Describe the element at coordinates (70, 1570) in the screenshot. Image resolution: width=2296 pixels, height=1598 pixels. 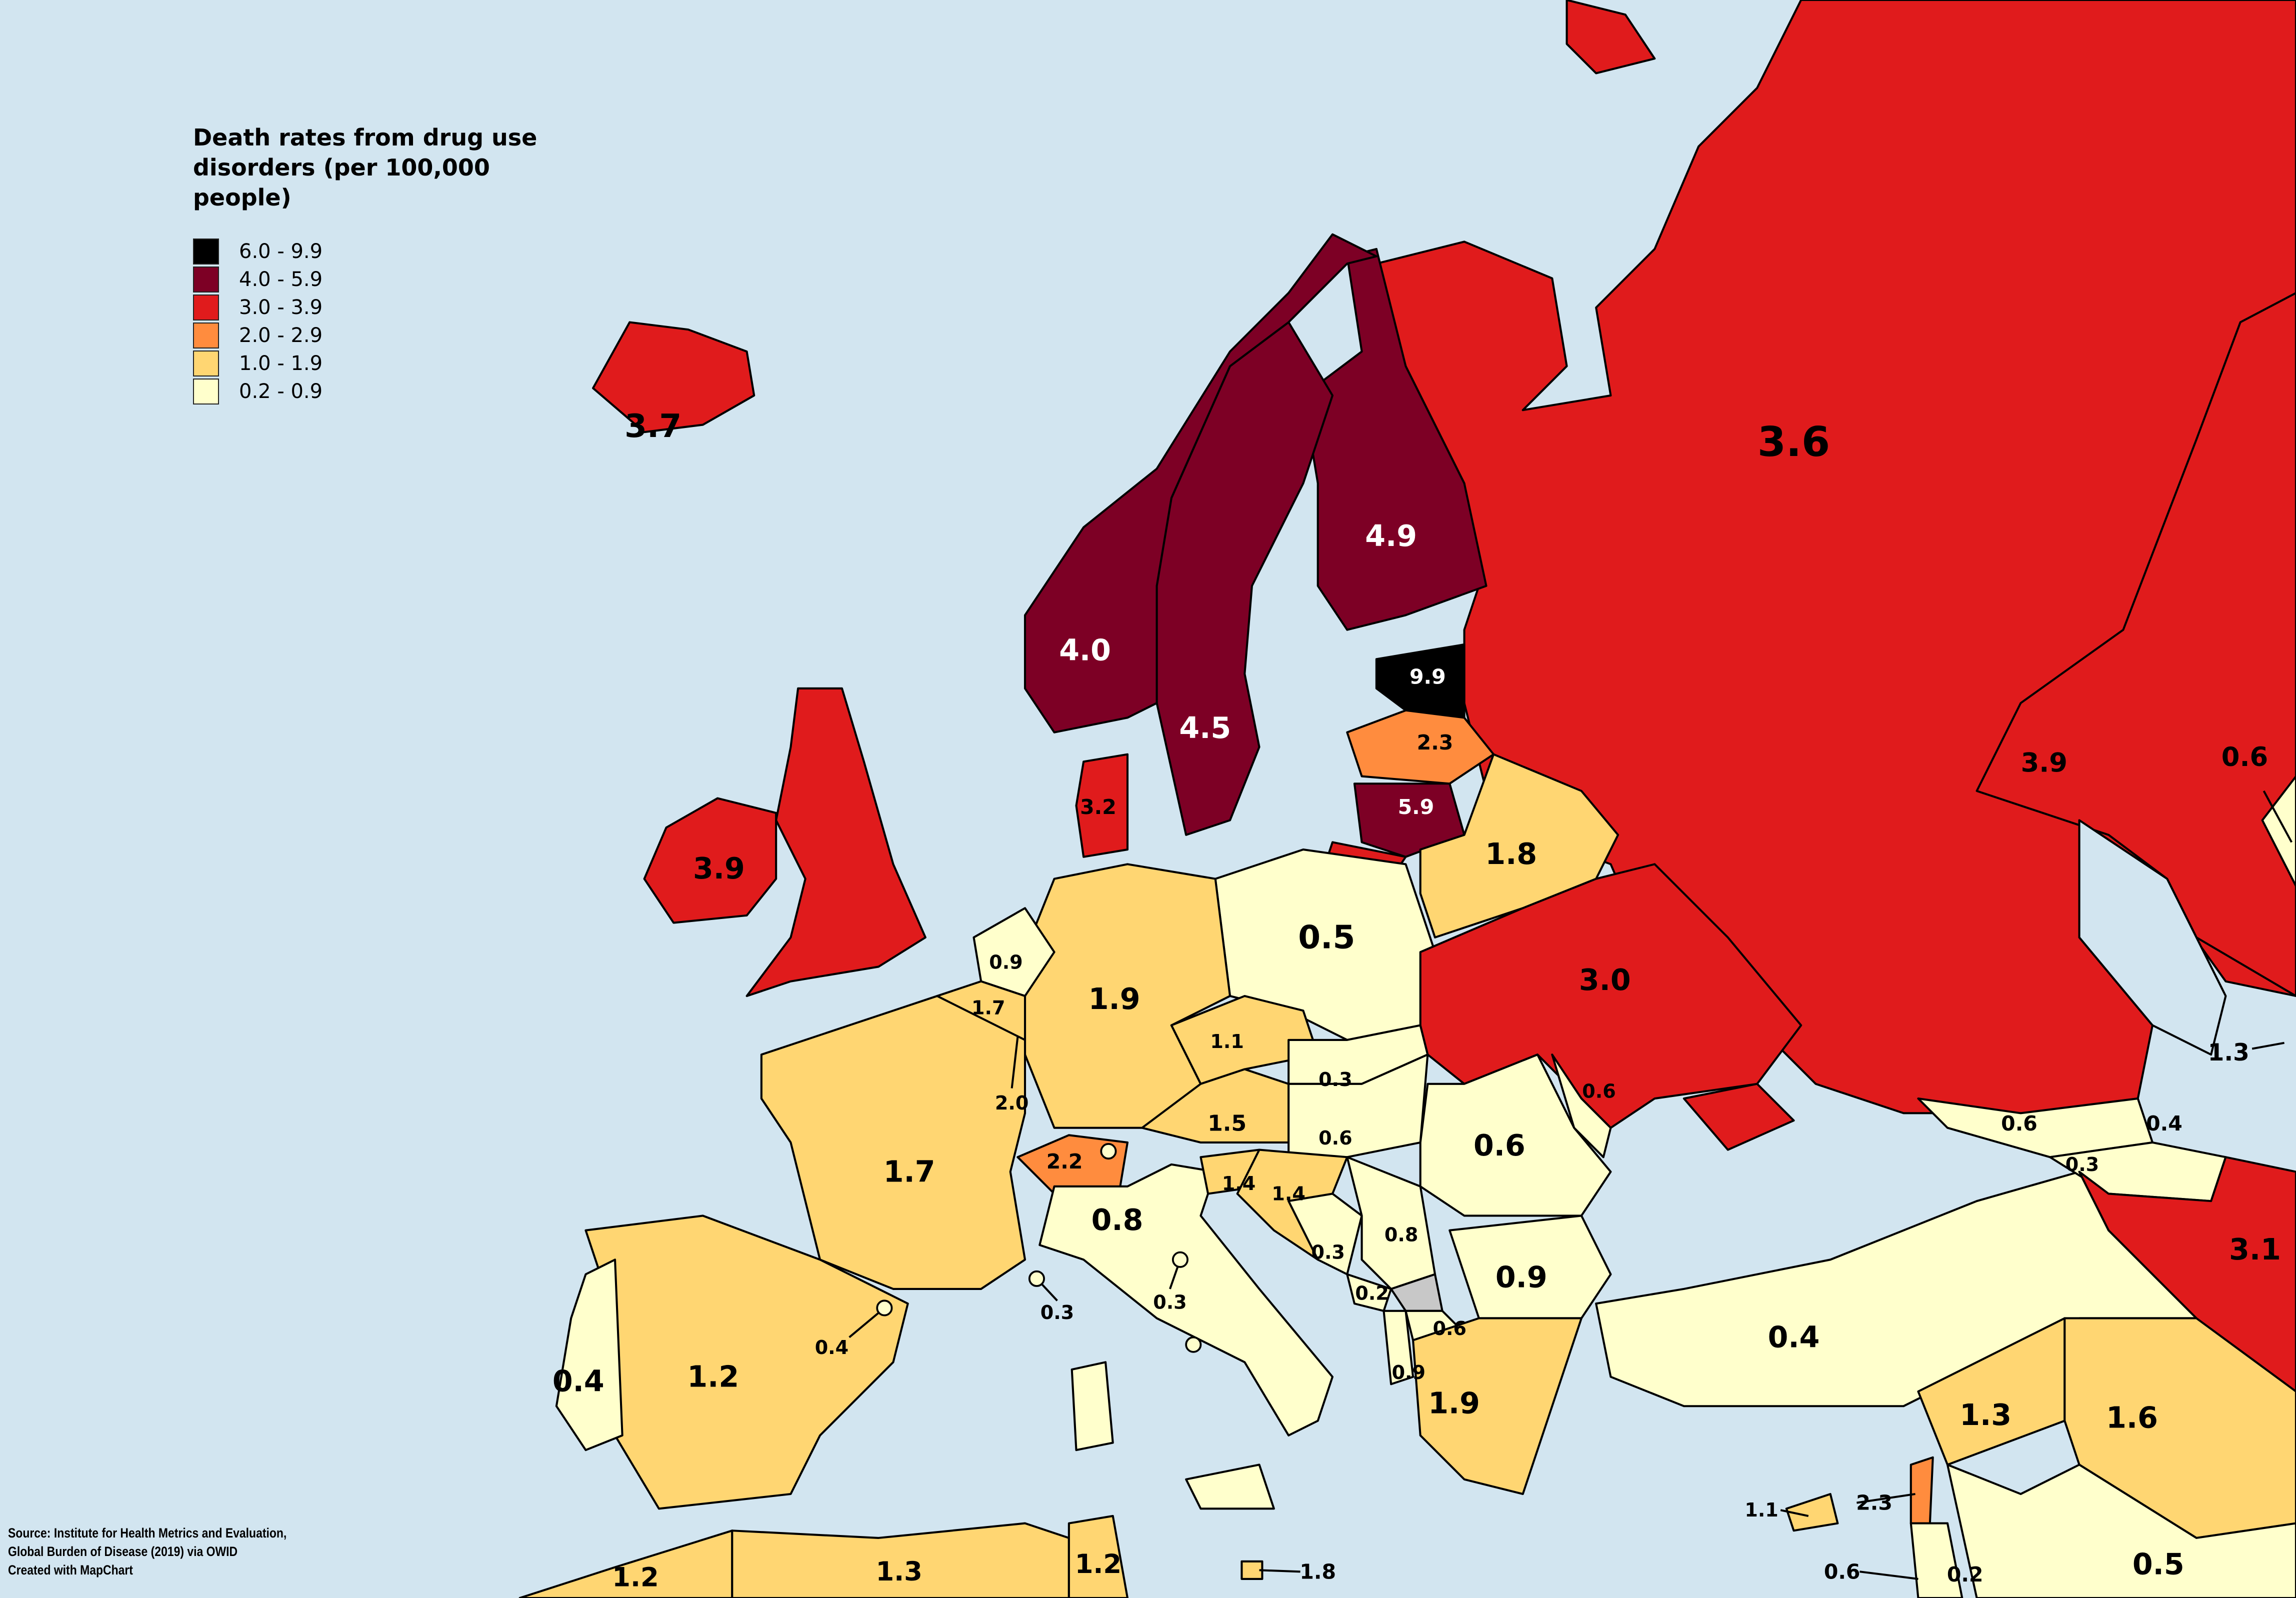
I see `source-line-3: Created with MapChart` at that location.